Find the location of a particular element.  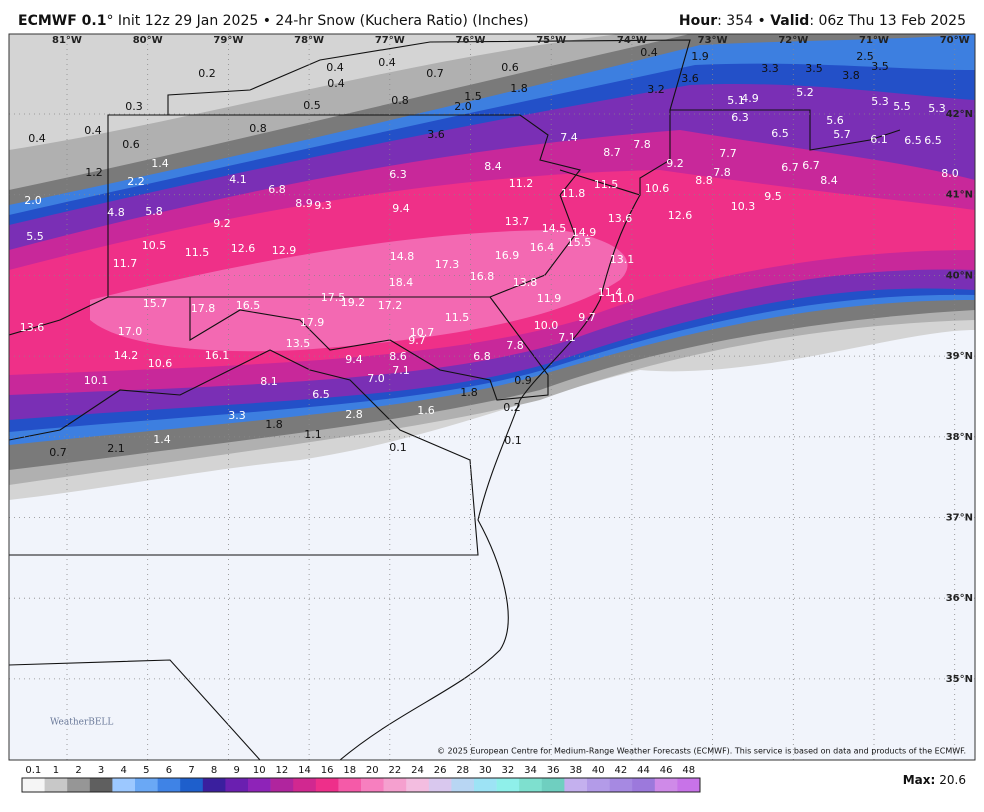

colorbar-label: 36 is located at coordinates (553, 770).